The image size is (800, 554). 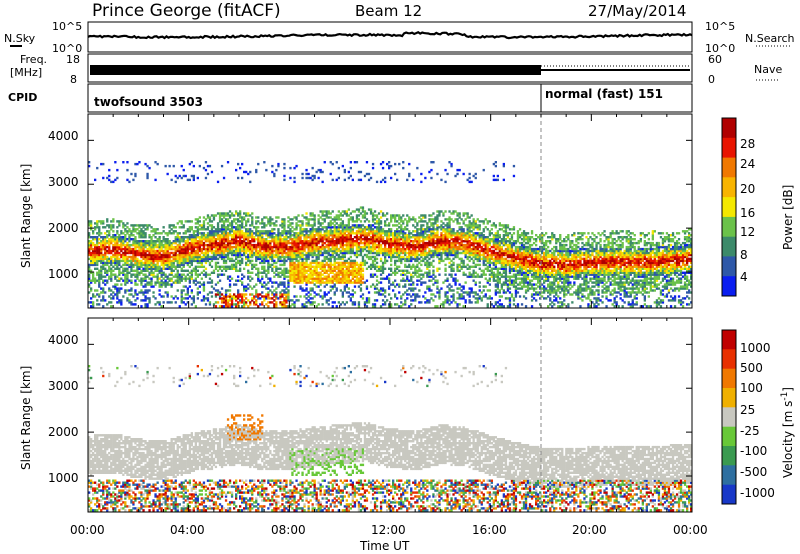 I want to click on frequency-panel: Freq. [MHz] 18 8 60 0 Nave, so click(x=396, y=69).